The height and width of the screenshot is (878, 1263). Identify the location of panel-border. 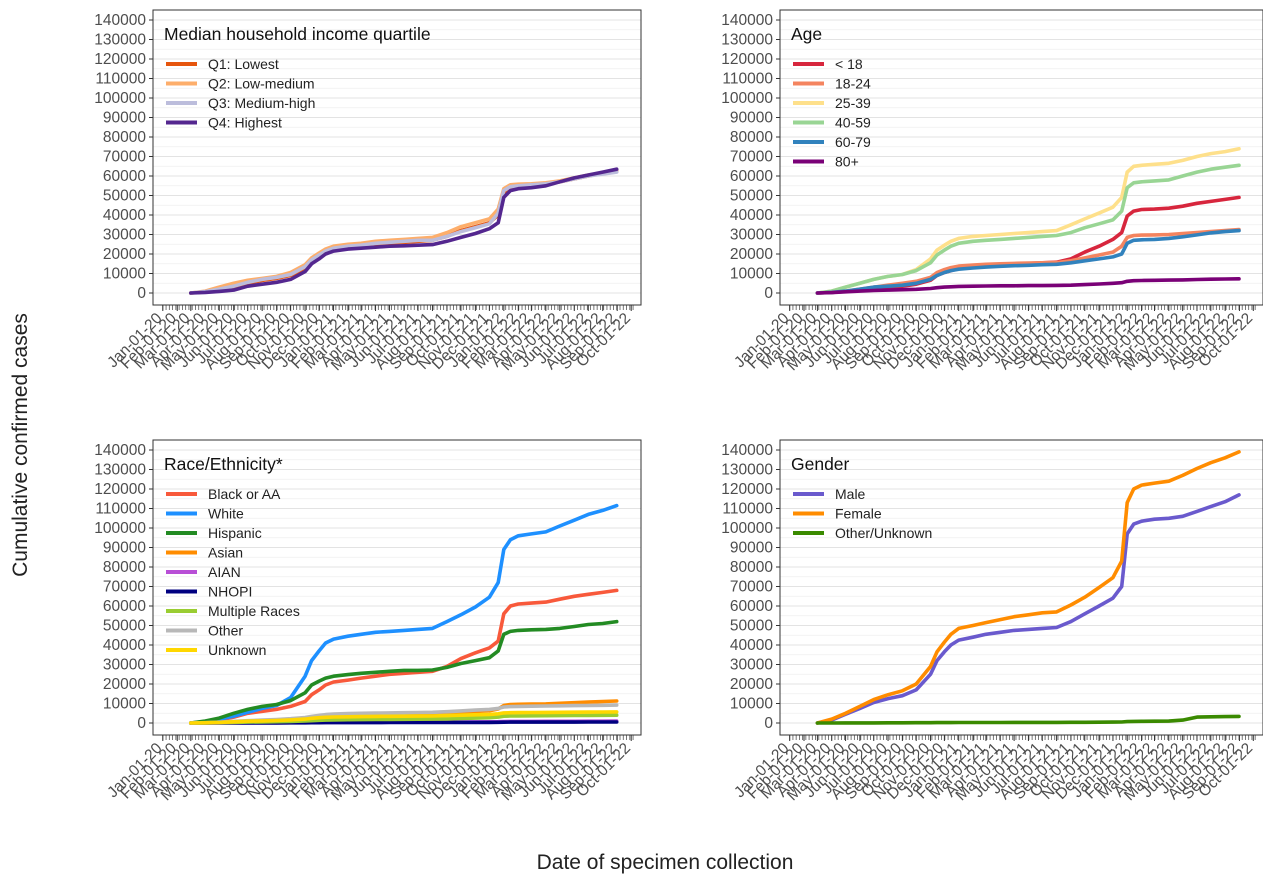
(1021, 587).